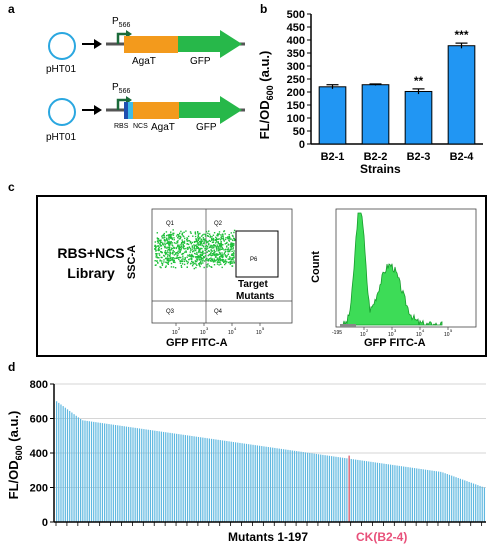  What do you see at coordinates (39, 420) in the screenshot?
I see `chart-d-ytick-label: 600` at bounding box center [39, 420].